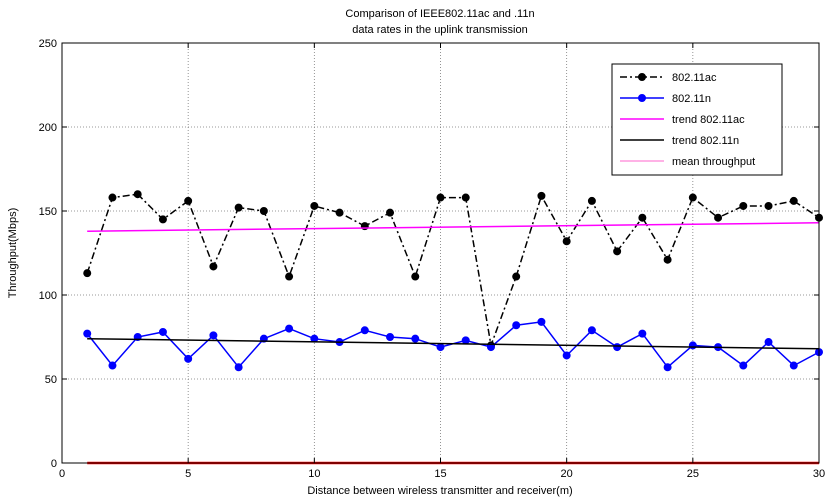 This screenshot has height=501, width=827. I want to click on x-tick-label: 0, so click(62, 474).